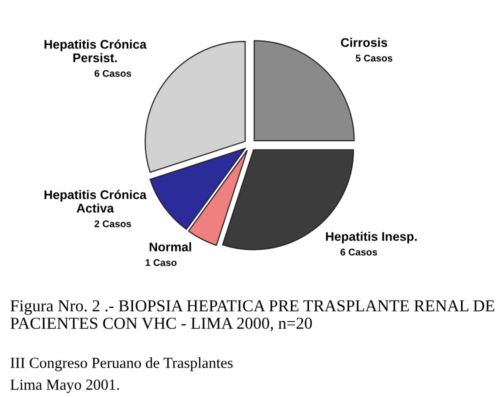 This screenshot has height=397, width=500. Describe the element at coordinates (364, 42) in the screenshot. I see `slice-label: Cirrosis` at that location.